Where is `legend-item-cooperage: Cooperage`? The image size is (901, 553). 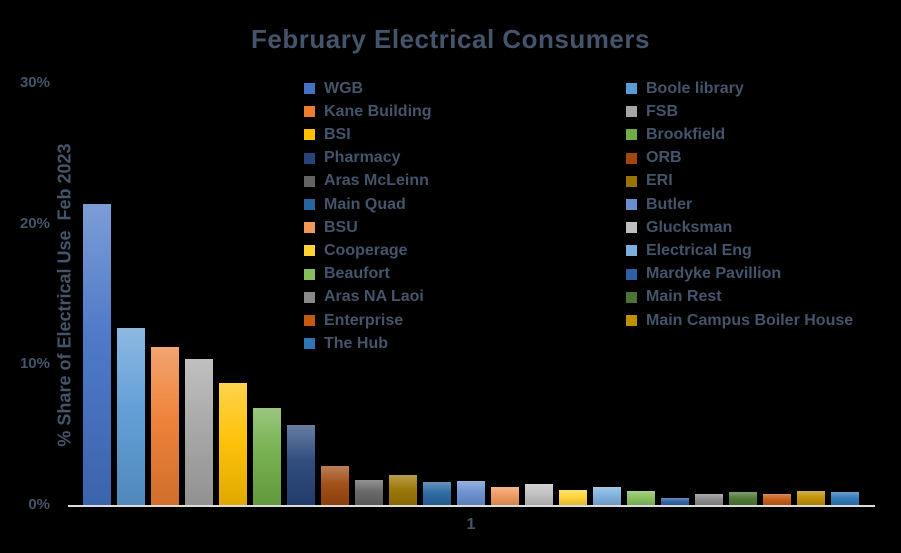 legend-item-cooperage: Cooperage is located at coordinates (356, 250).